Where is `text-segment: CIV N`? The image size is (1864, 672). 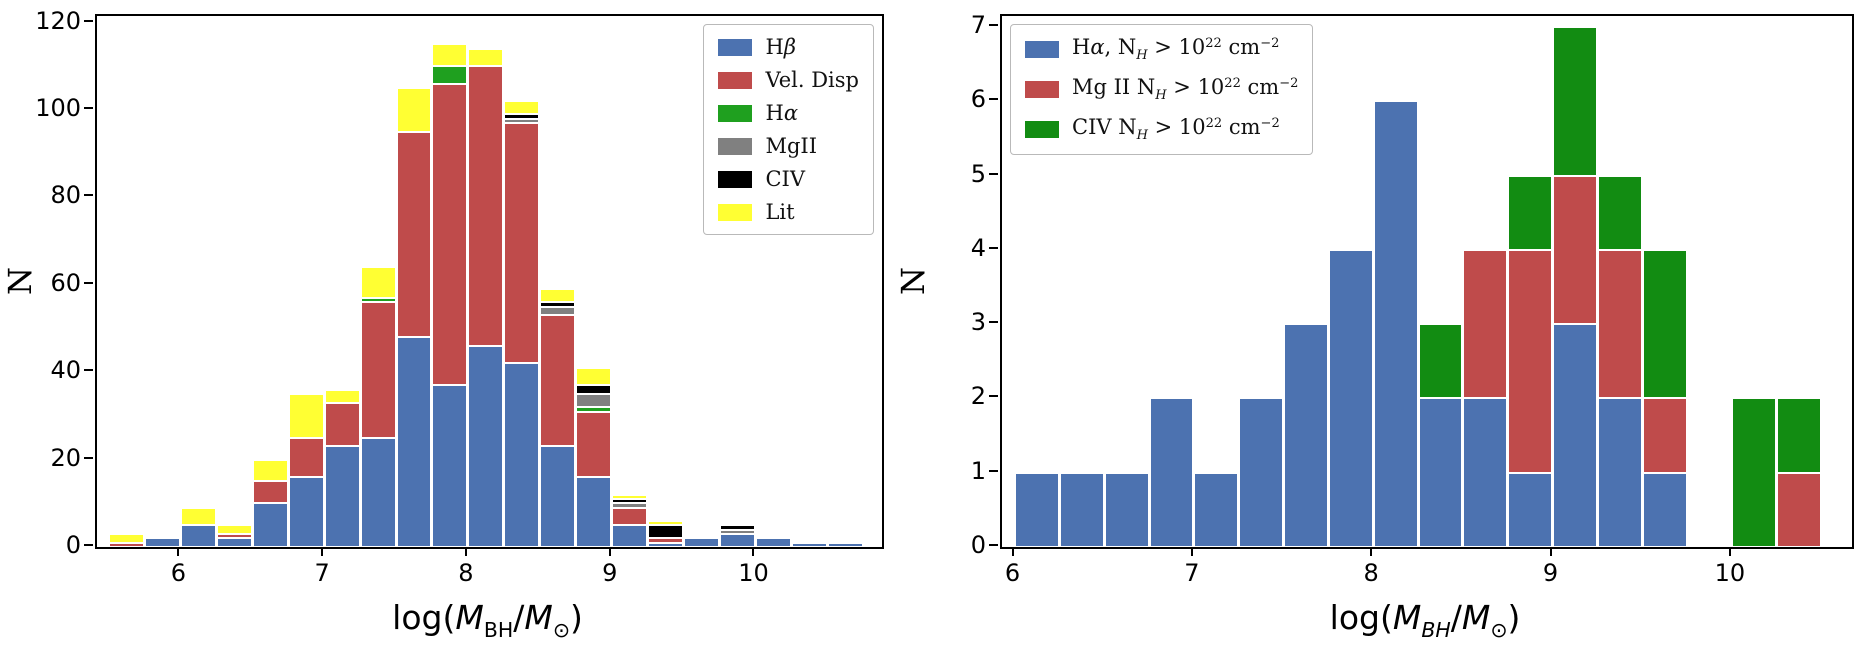 text-segment: CIV N is located at coordinates (1104, 127).